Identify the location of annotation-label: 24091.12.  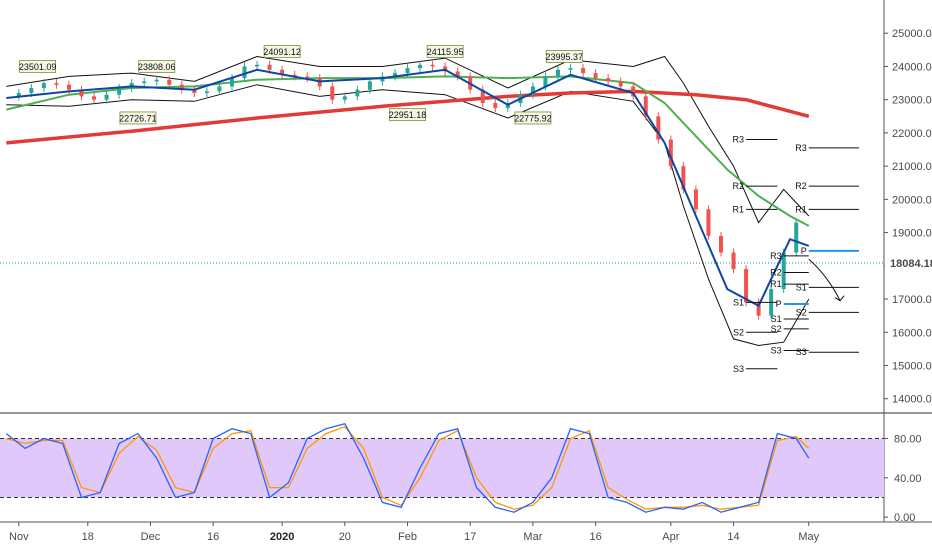
(282, 52).